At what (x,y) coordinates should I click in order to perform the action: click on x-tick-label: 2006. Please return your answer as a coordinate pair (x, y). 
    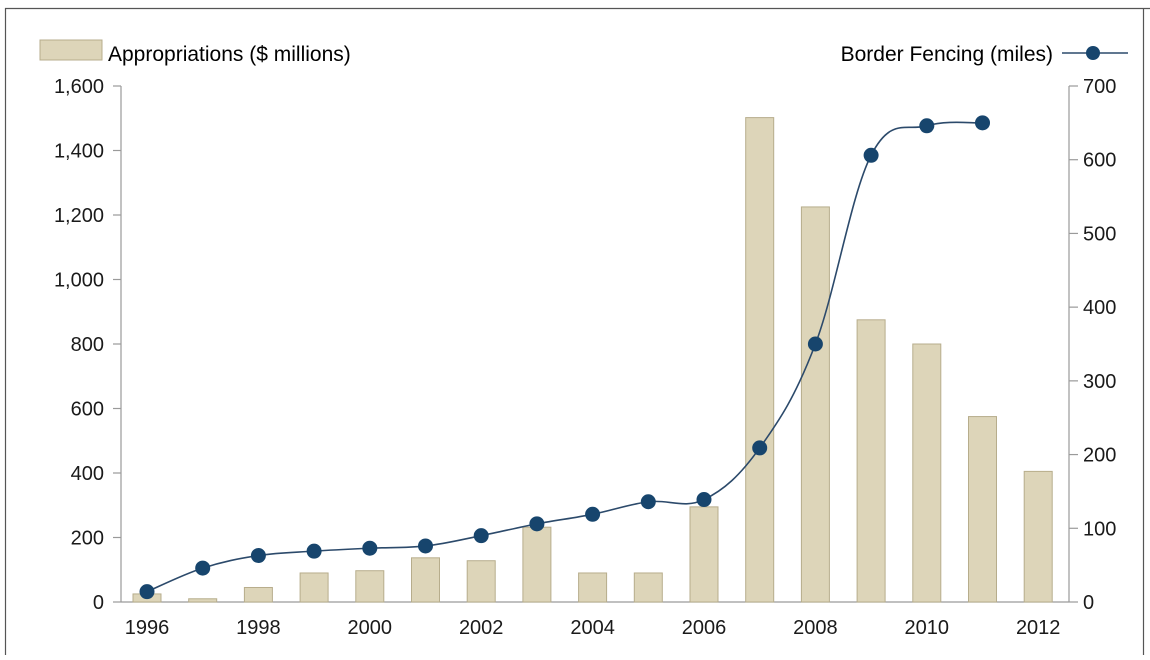
    Looking at the image, I should click on (704, 628).